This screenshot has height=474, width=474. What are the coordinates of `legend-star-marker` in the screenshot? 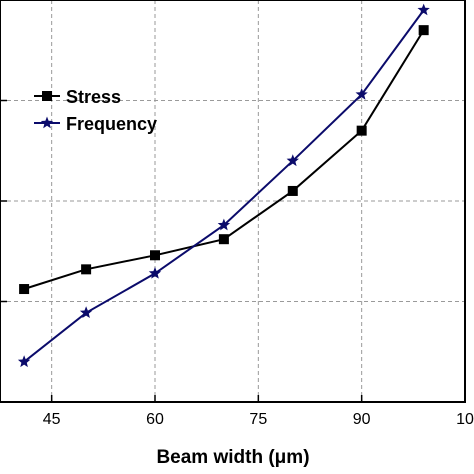 It's located at (47, 122).